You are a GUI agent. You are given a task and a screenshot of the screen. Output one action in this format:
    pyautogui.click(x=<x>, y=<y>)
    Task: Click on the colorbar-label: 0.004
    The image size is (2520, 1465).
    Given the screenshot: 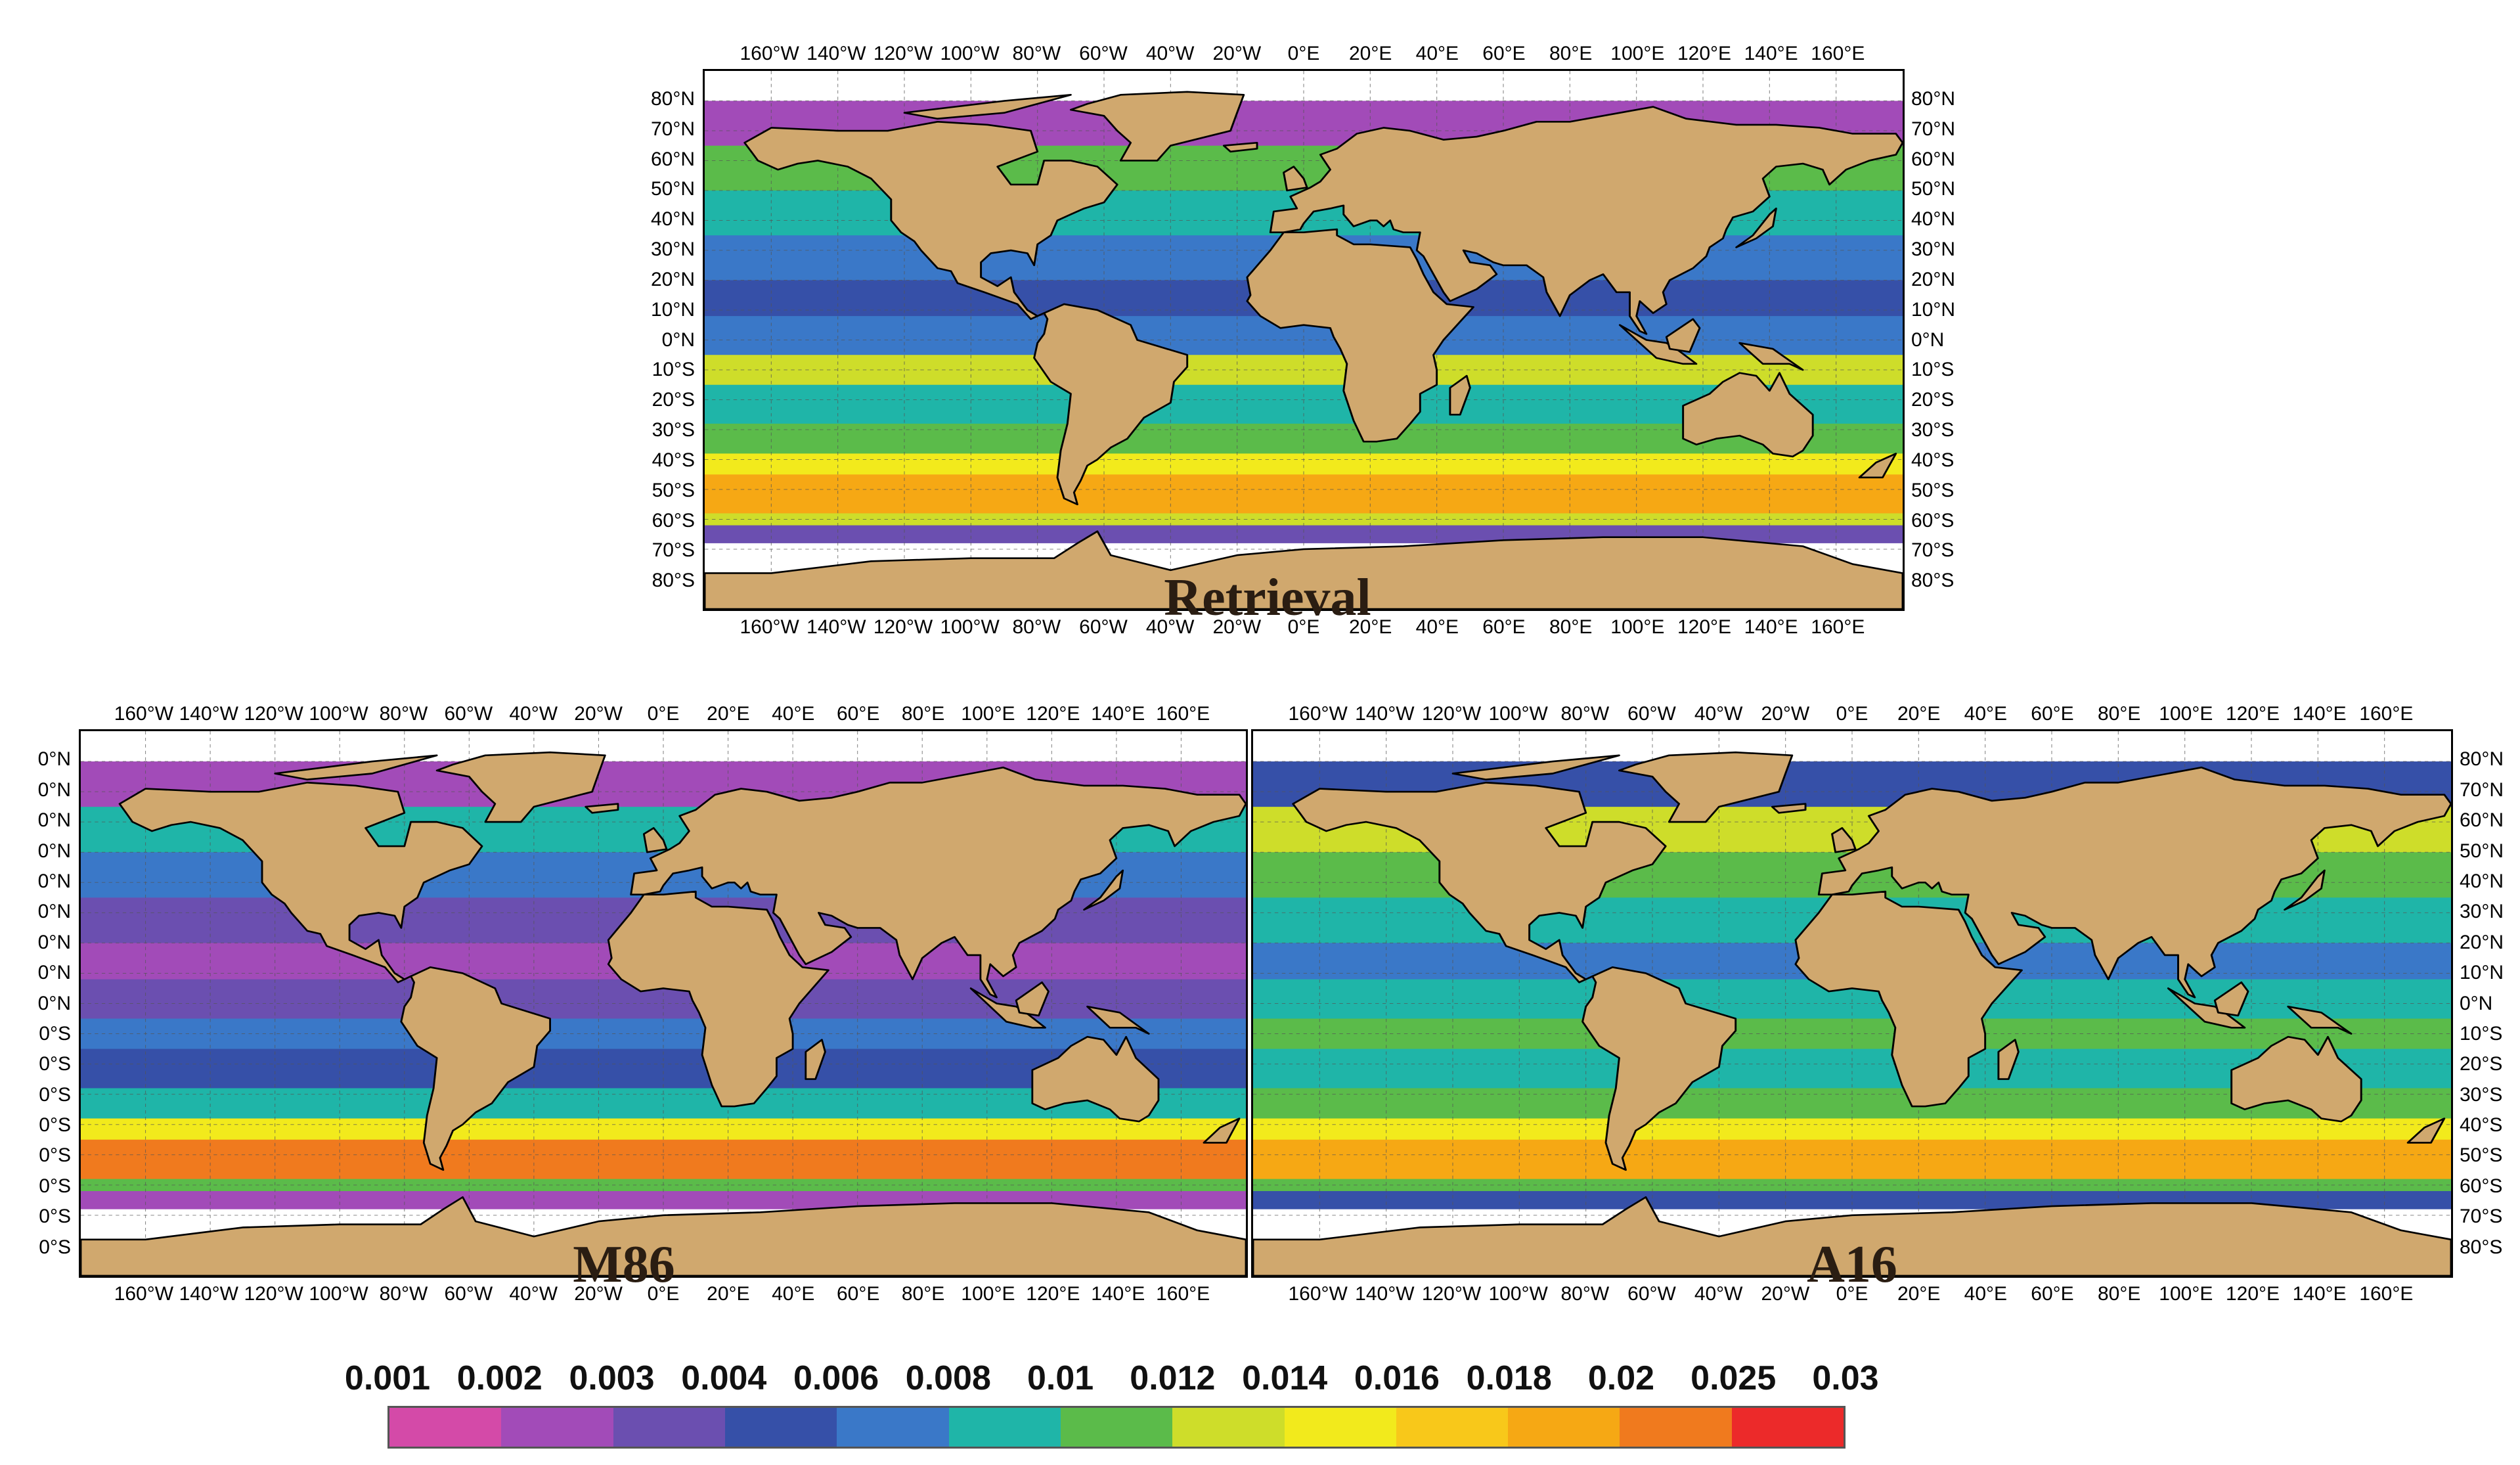 What is the action you would take?
    pyautogui.click(x=724, y=1378)
    